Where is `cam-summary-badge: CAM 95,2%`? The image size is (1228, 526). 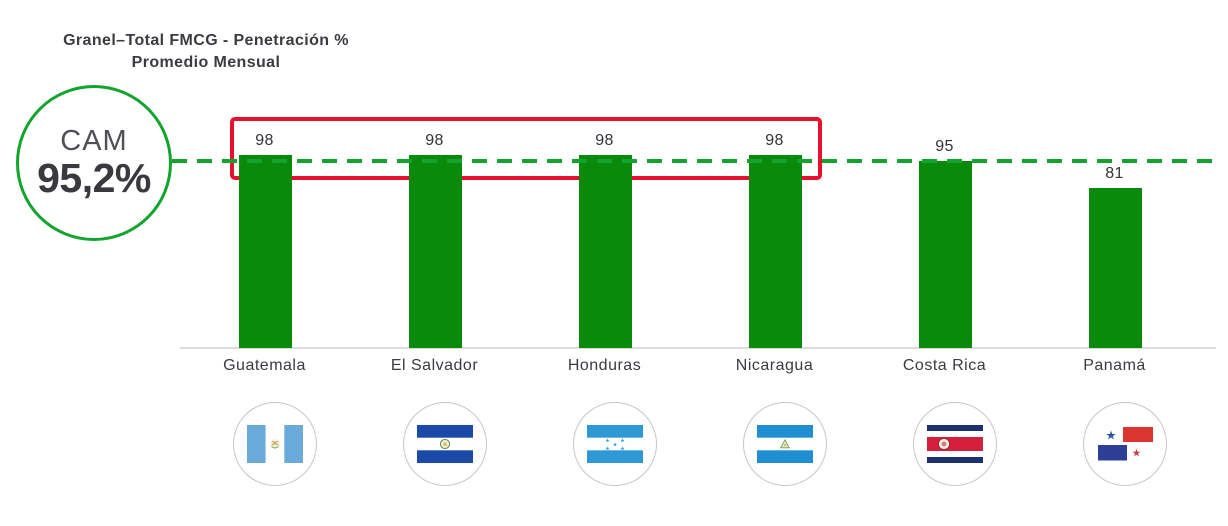
cam-summary-badge: CAM 95,2% is located at coordinates (94, 163).